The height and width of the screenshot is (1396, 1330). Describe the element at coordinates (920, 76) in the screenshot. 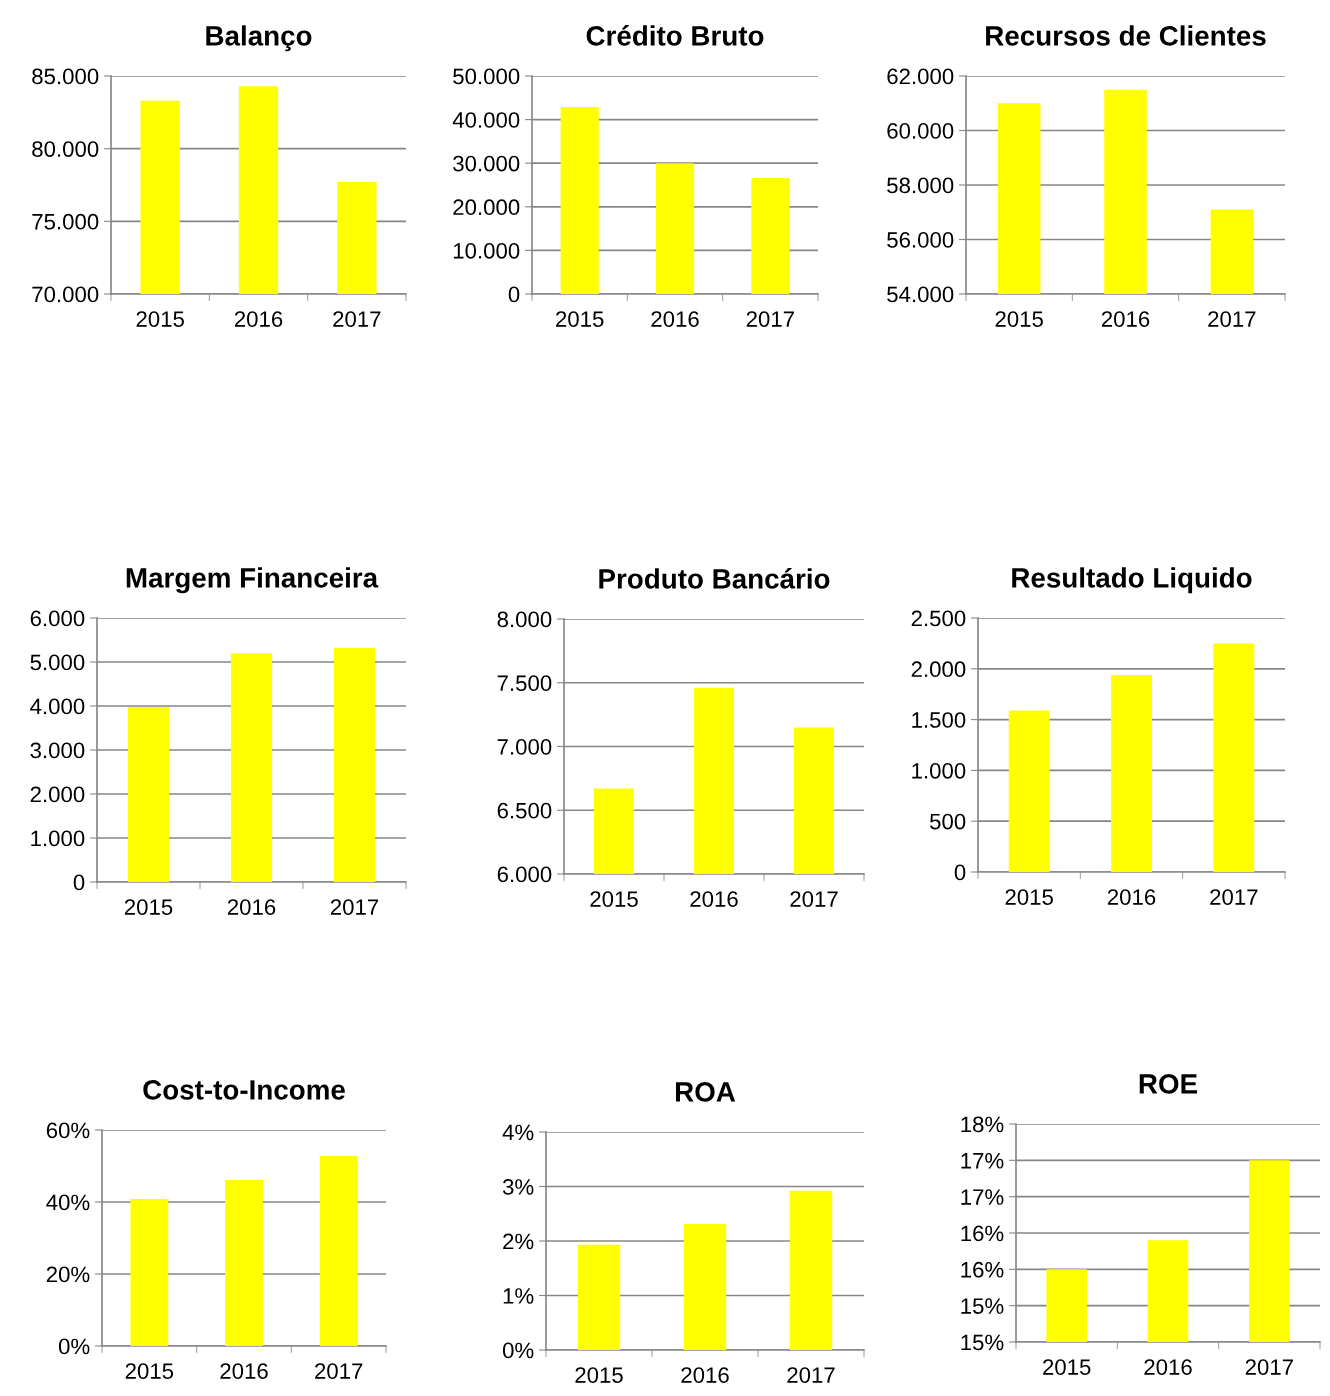

I see `y-tick-label: 62.000` at that location.